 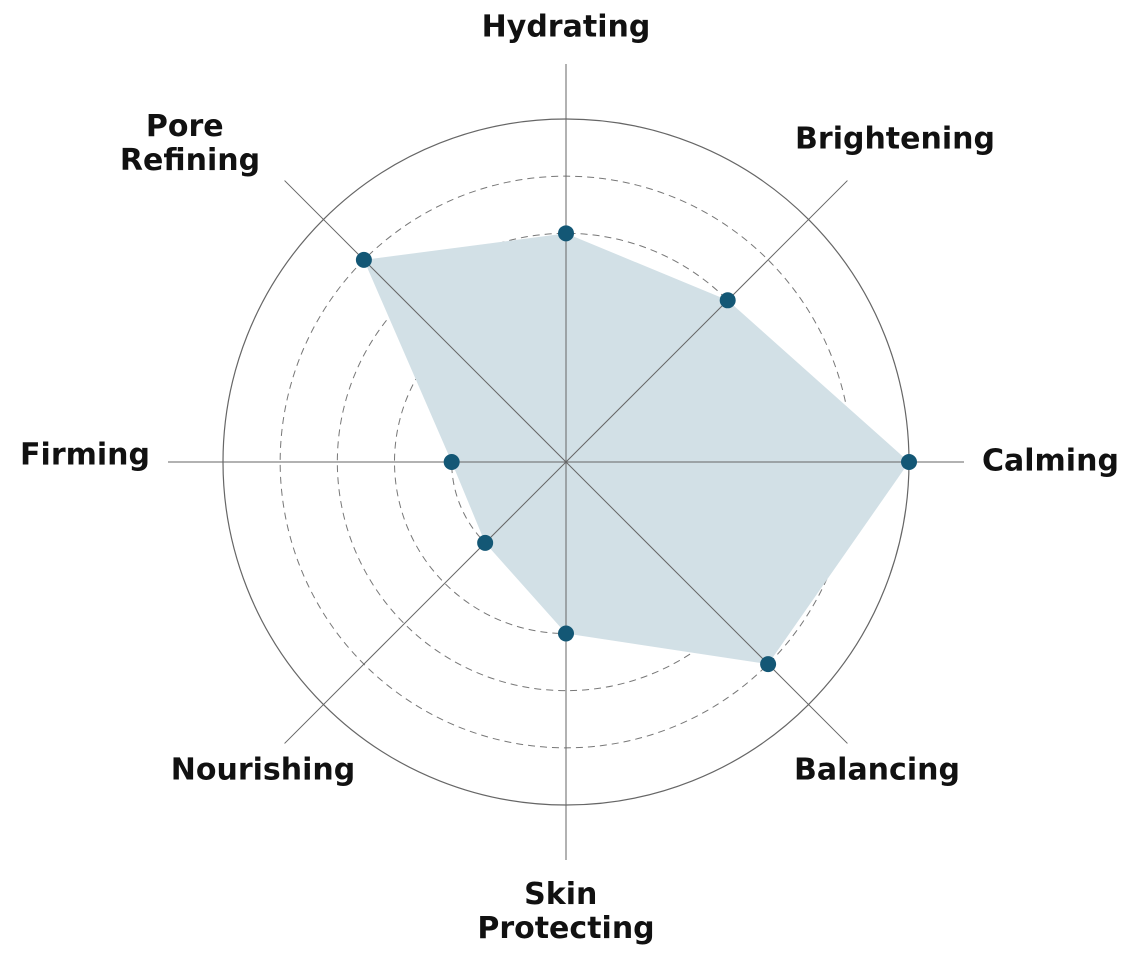 What do you see at coordinates (895, 139) in the screenshot?
I see `axis-label: Brightening` at bounding box center [895, 139].